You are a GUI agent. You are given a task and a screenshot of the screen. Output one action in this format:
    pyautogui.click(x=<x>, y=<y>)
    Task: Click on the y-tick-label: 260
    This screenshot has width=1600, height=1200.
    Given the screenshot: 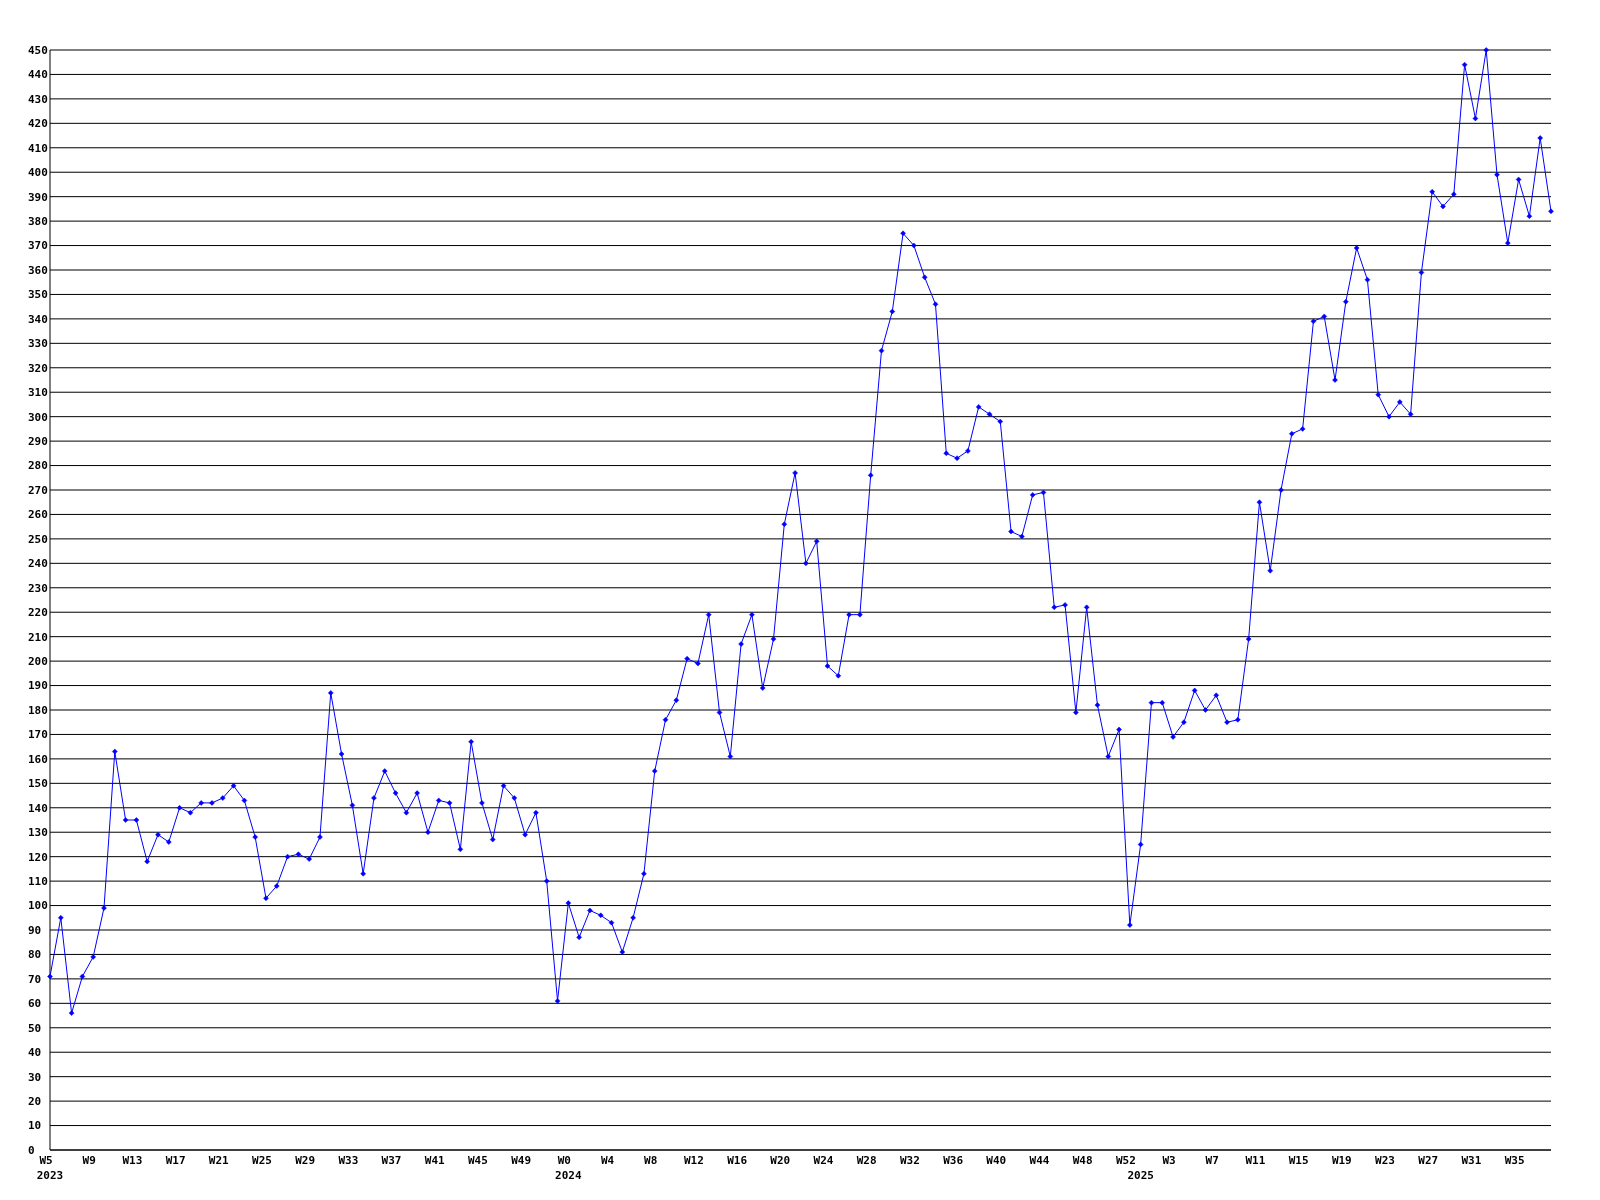 What is the action you would take?
    pyautogui.click(x=38, y=515)
    